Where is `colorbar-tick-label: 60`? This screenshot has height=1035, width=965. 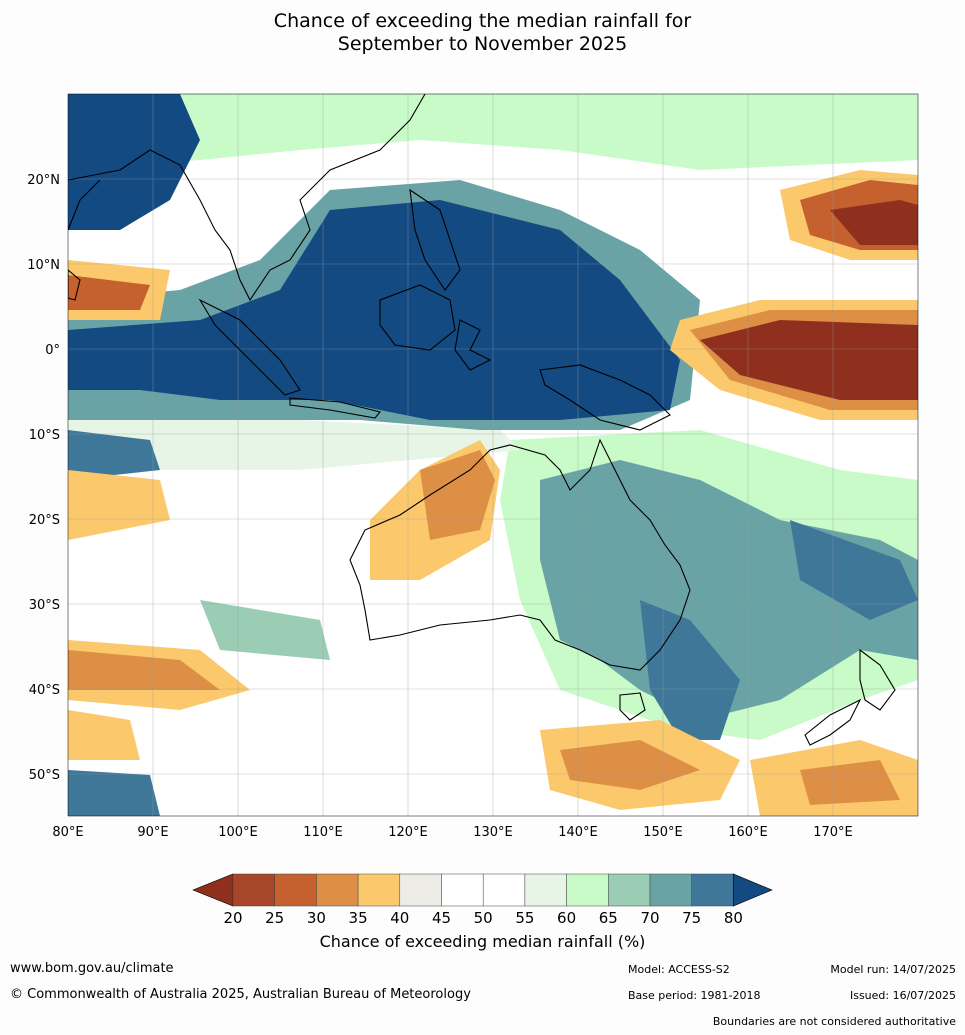
colorbar-tick-label: 60 is located at coordinates (566, 918).